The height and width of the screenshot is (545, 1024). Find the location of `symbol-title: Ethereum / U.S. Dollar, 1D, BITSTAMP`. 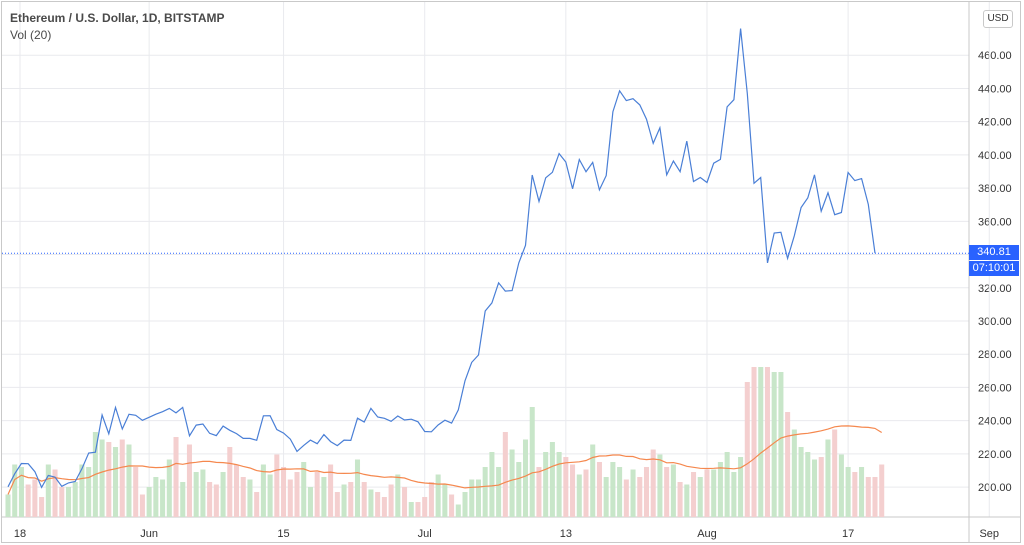

symbol-title: Ethereum / U.S. Dollar, 1D, BITSTAMP is located at coordinates (117, 18).